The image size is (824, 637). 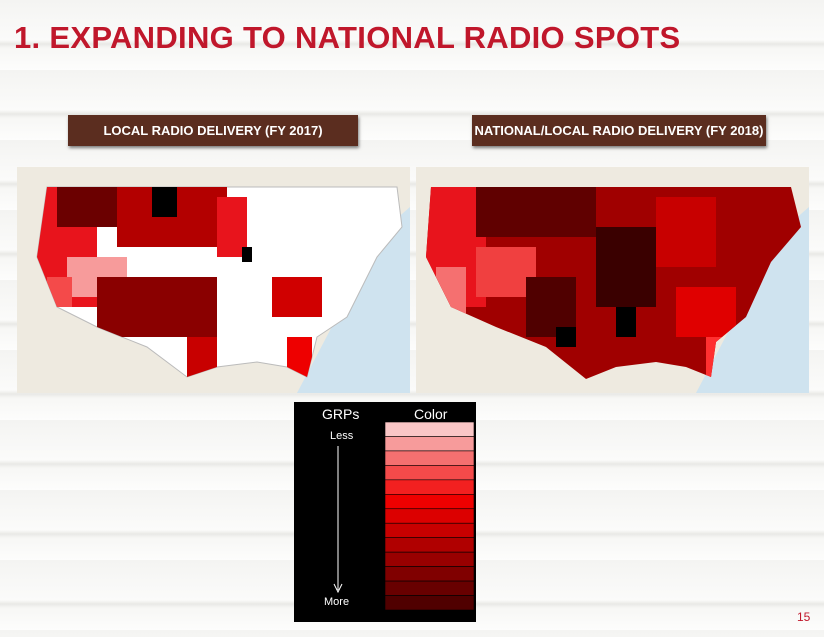 I want to click on legend-graphic, so click(x=404, y=516).